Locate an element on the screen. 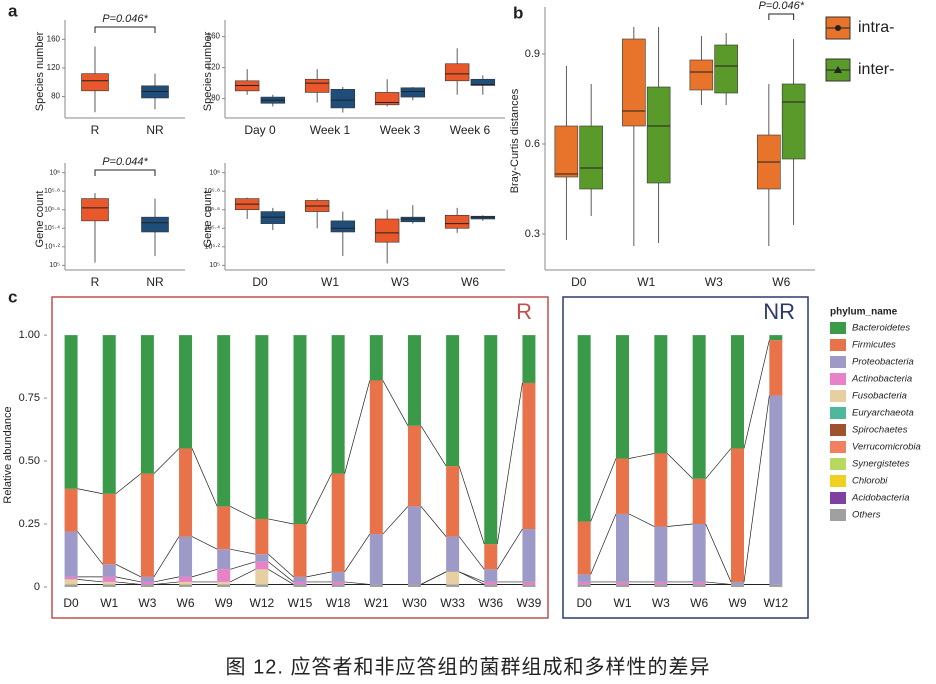 The width and height of the screenshot is (936, 684). x-tick-label: Week 6 is located at coordinates (470, 130).